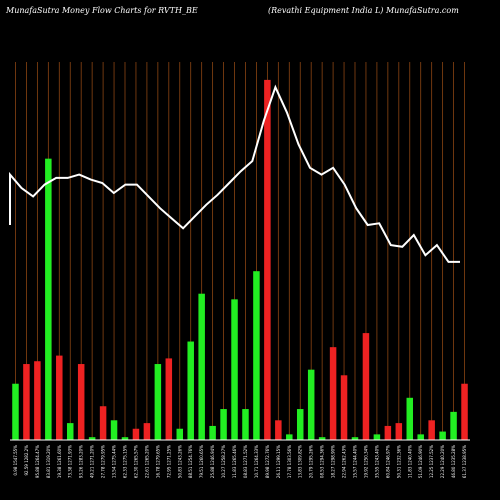 This screenshot has width=500, height=500. What do you see at coordinates (387, 461) in the screenshot?
I see `x-tick-label: 60.84 1246.97%` at bounding box center [387, 461].